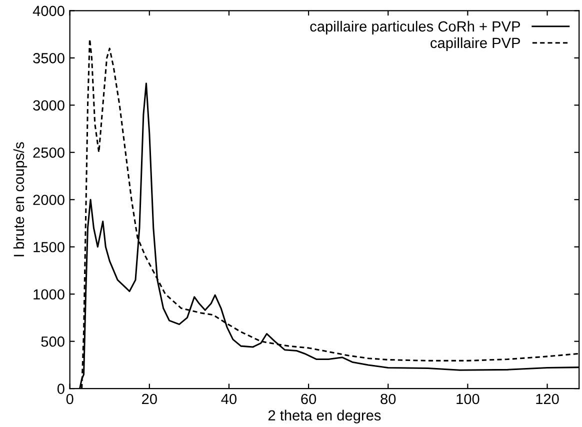  What do you see at coordinates (388, 399) in the screenshot?
I see `x-tick-label: 80` at bounding box center [388, 399].